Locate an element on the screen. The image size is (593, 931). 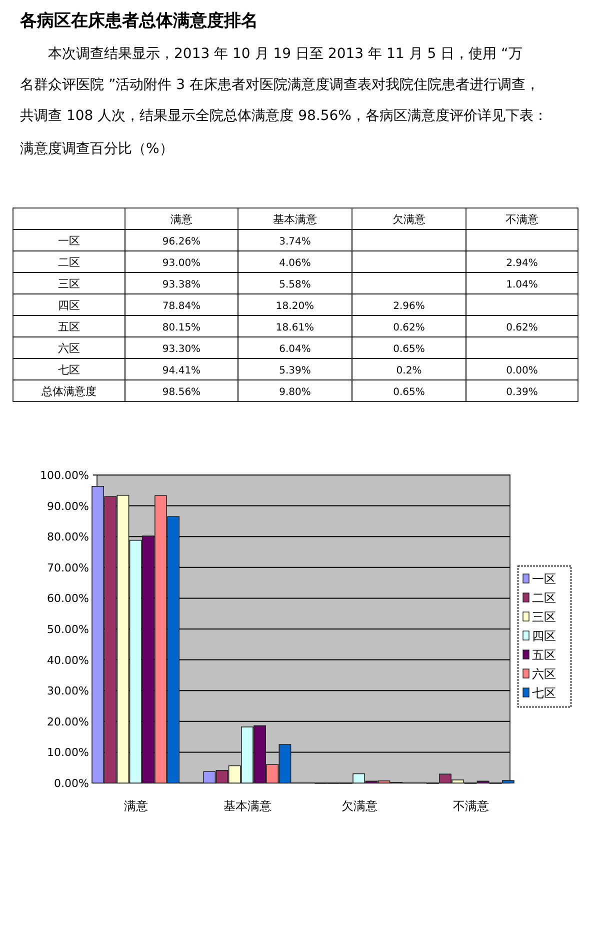
legend-label: 二区 is located at coordinates (544, 598).